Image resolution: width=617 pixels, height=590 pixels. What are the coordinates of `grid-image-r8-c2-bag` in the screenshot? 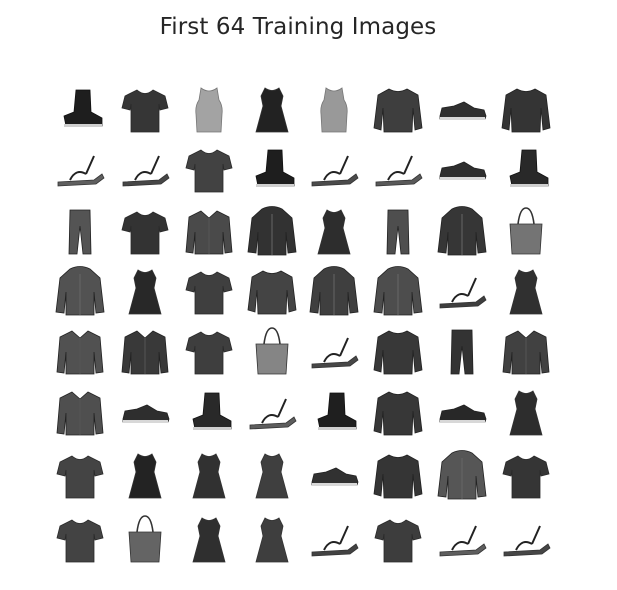 It's located at (145, 539).